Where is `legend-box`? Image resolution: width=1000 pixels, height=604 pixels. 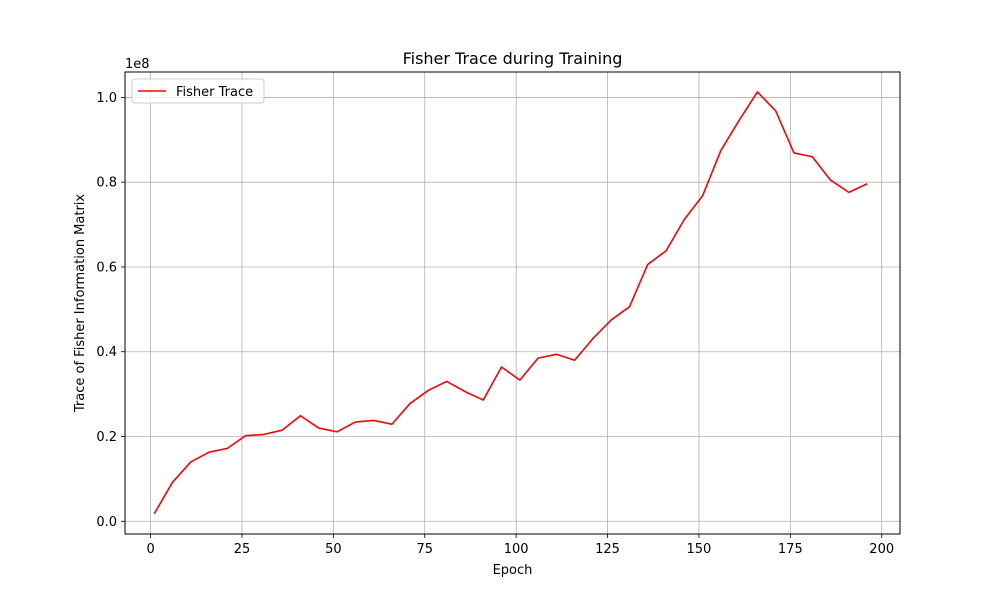 legend-box is located at coordinates (198, 91).